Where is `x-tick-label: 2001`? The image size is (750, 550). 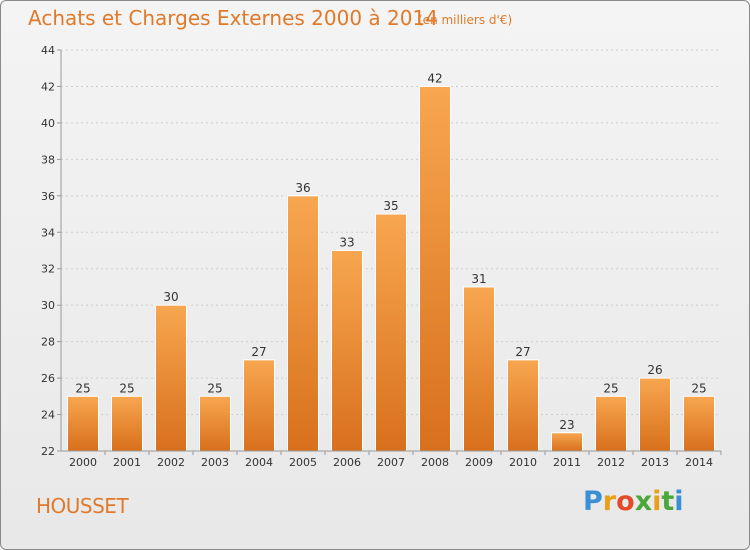
x-tick-label: 2001 is located at coordinates (127, 462).